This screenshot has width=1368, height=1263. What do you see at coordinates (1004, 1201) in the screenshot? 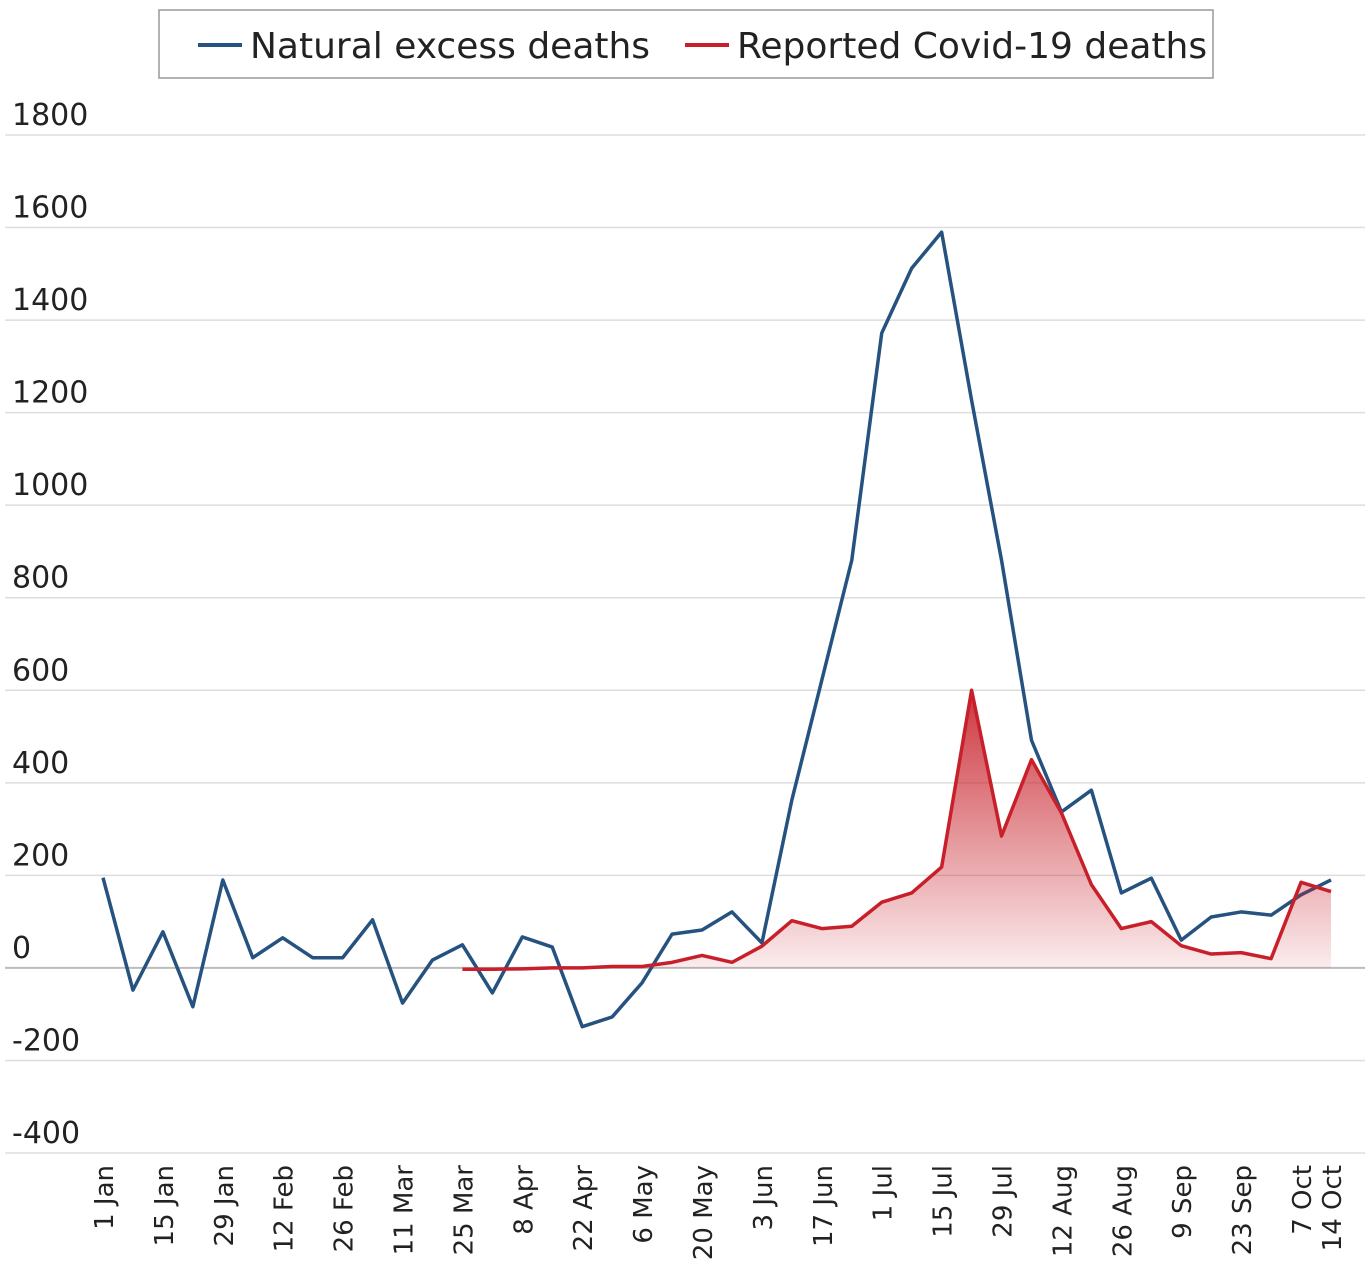
I see `x-tick-label: 29 Jul` at bounding box center [1004, 1201].